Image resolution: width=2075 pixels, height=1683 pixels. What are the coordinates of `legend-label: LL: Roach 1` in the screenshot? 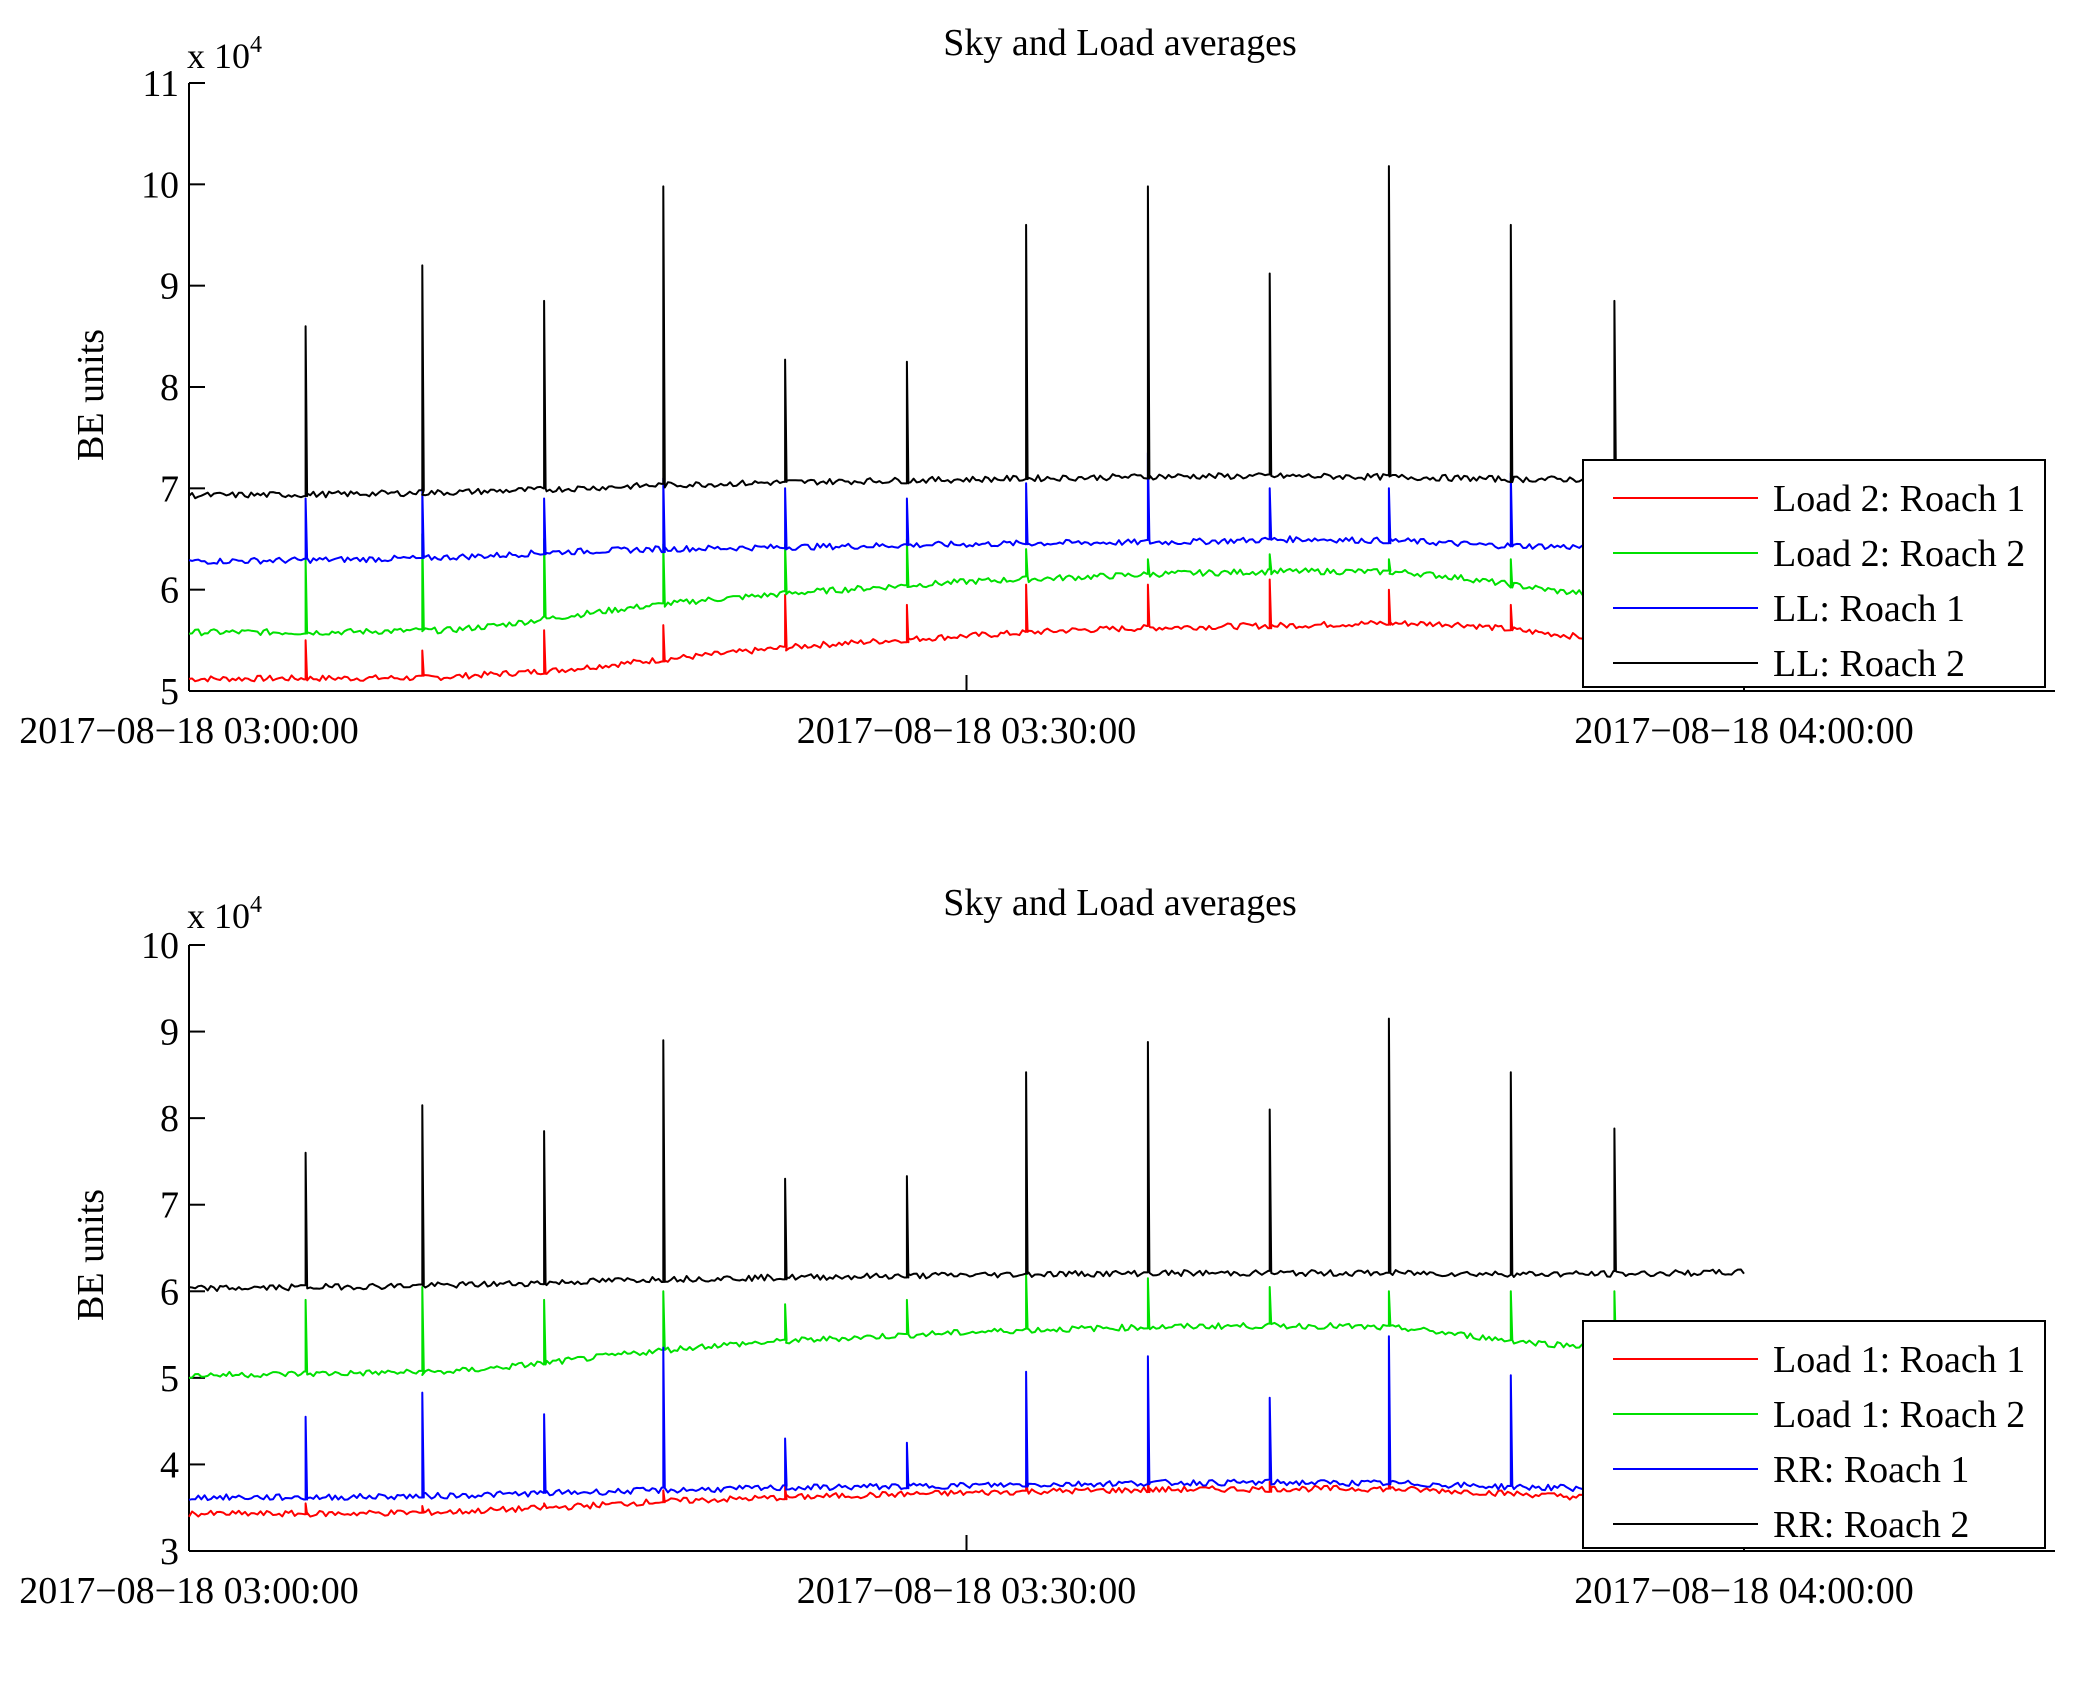 It's located at (1869, 609).